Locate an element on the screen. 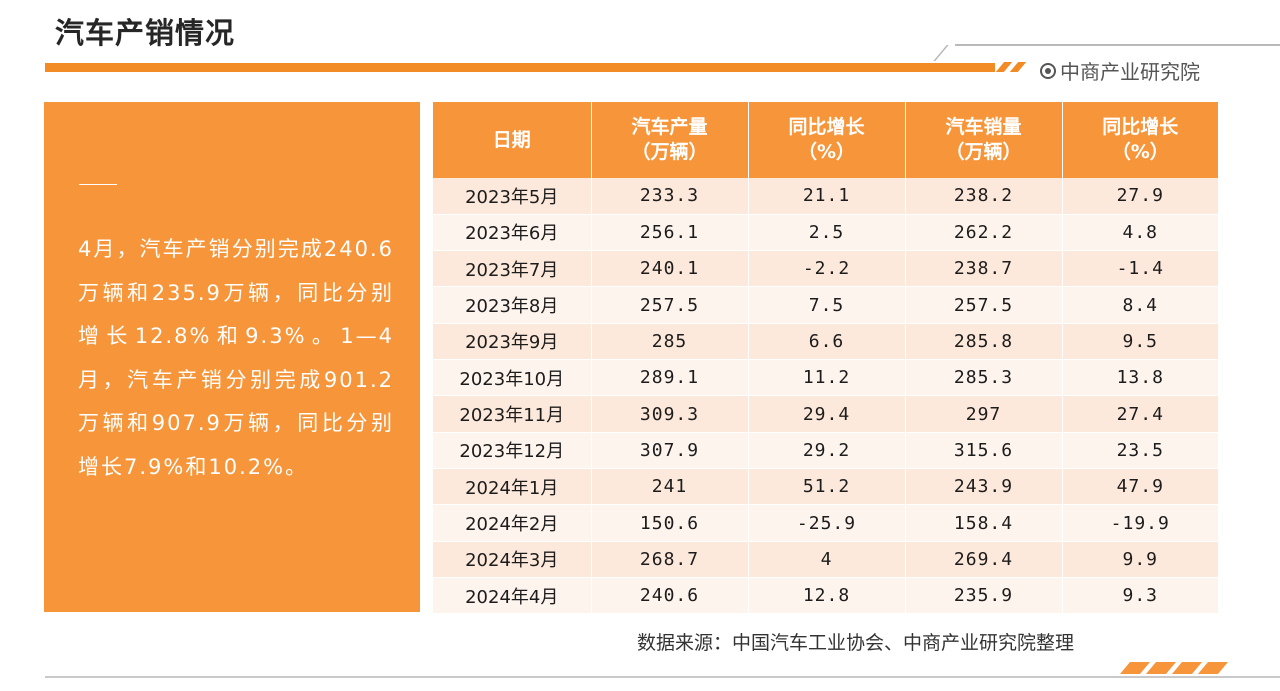  cell-production: 150.6 is located at coordinates (670, 523).